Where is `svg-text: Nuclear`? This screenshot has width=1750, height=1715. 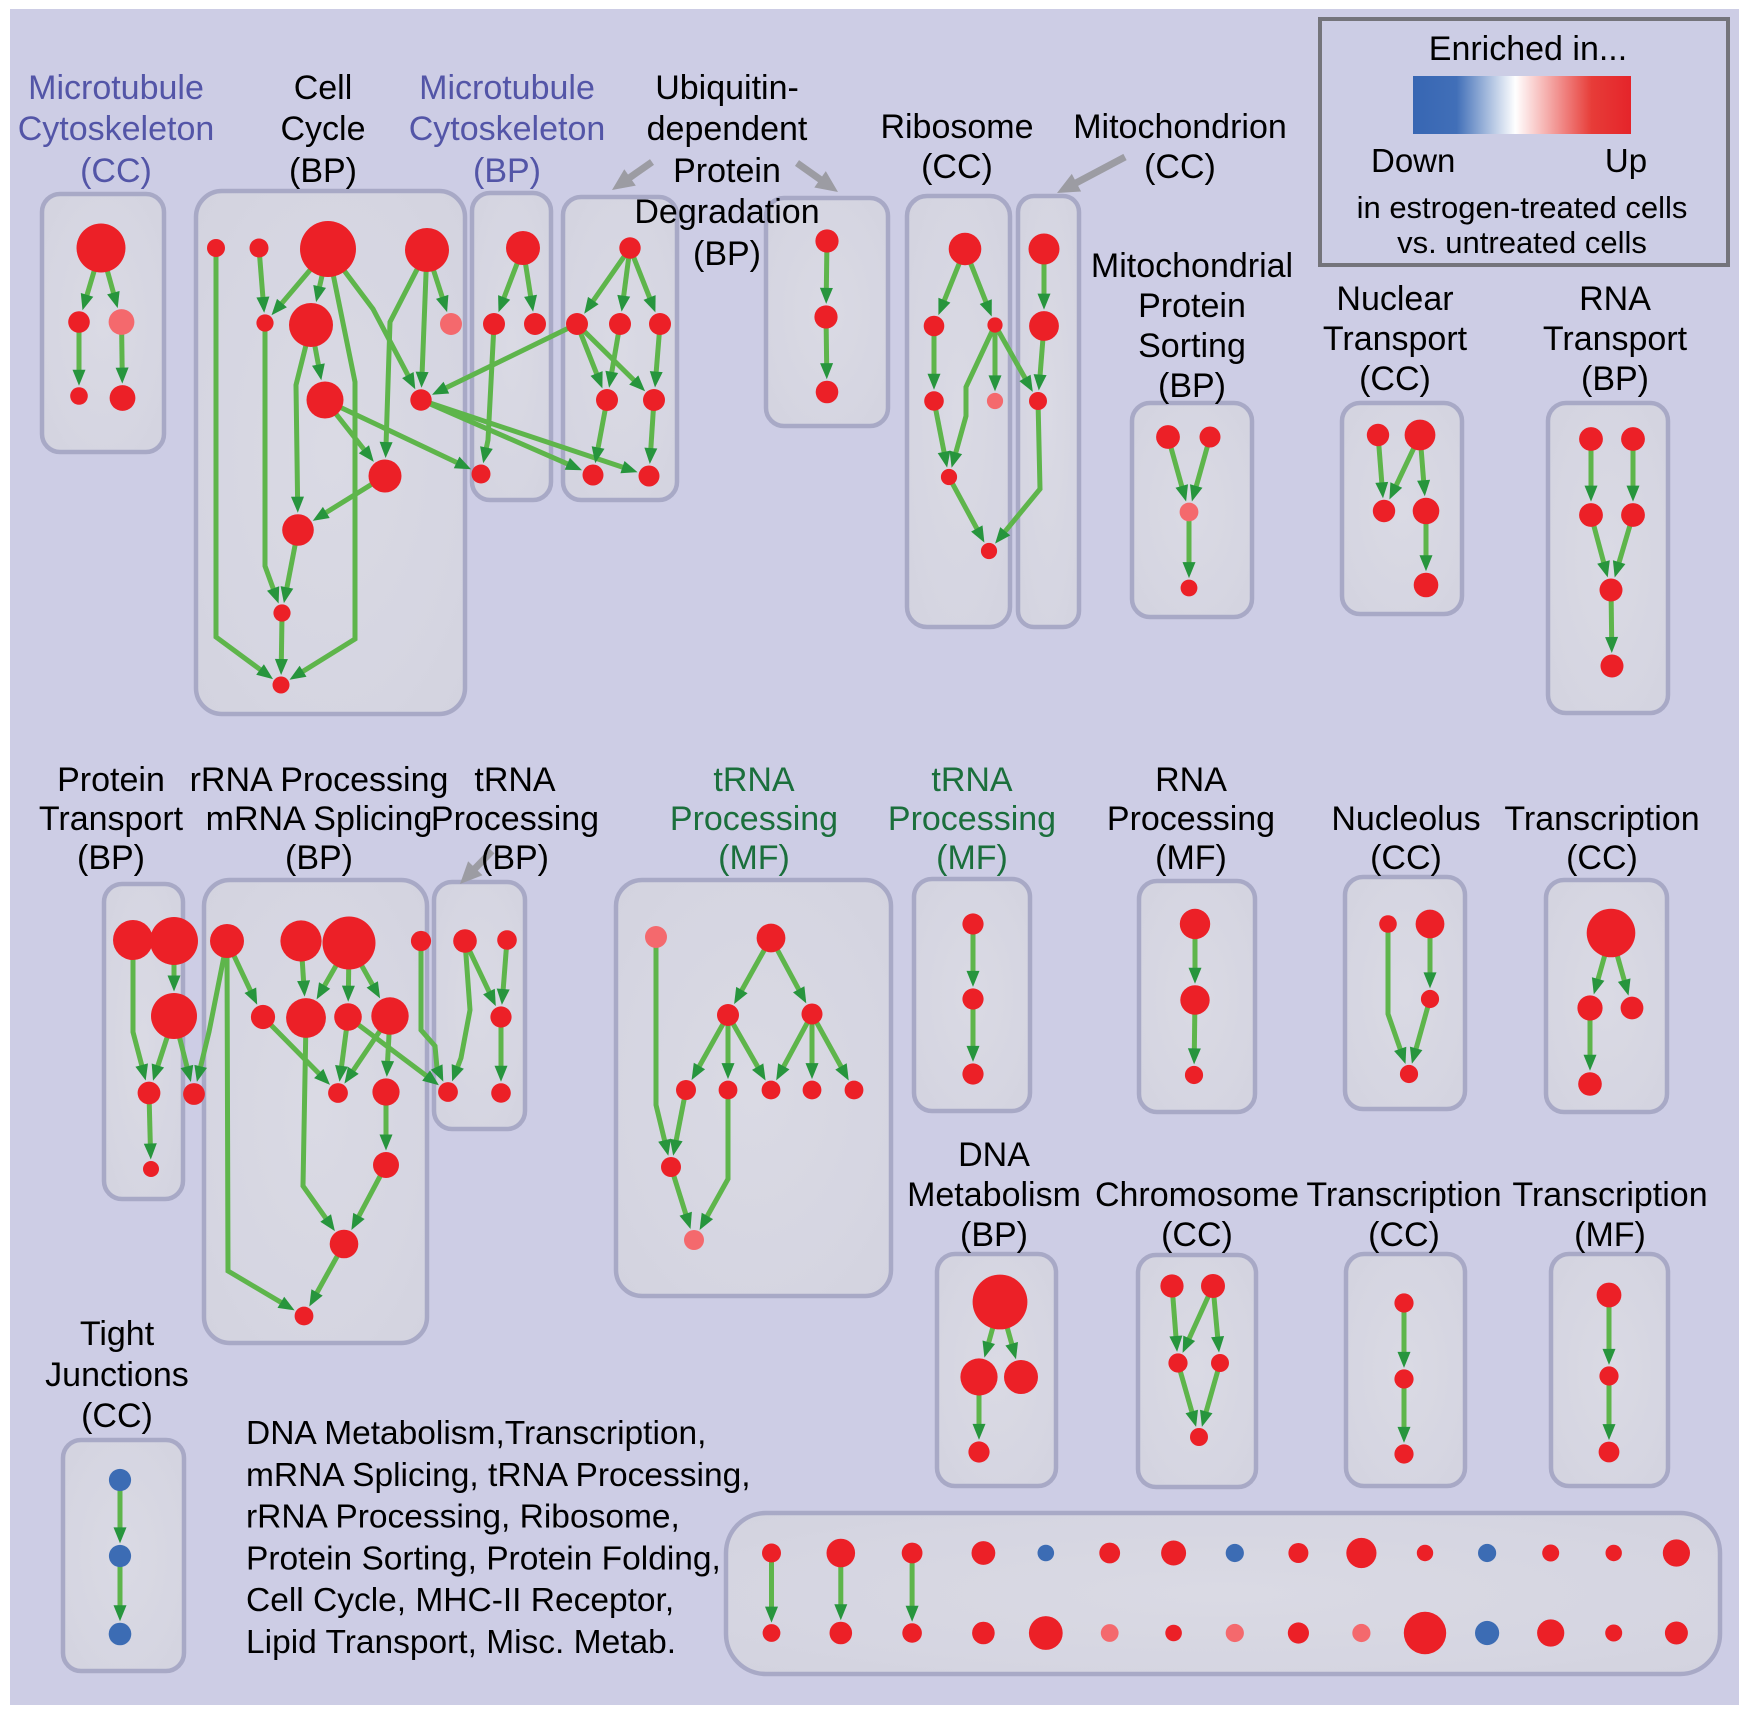 svg-text: Nuclear is located at coordinates (1394, 299).